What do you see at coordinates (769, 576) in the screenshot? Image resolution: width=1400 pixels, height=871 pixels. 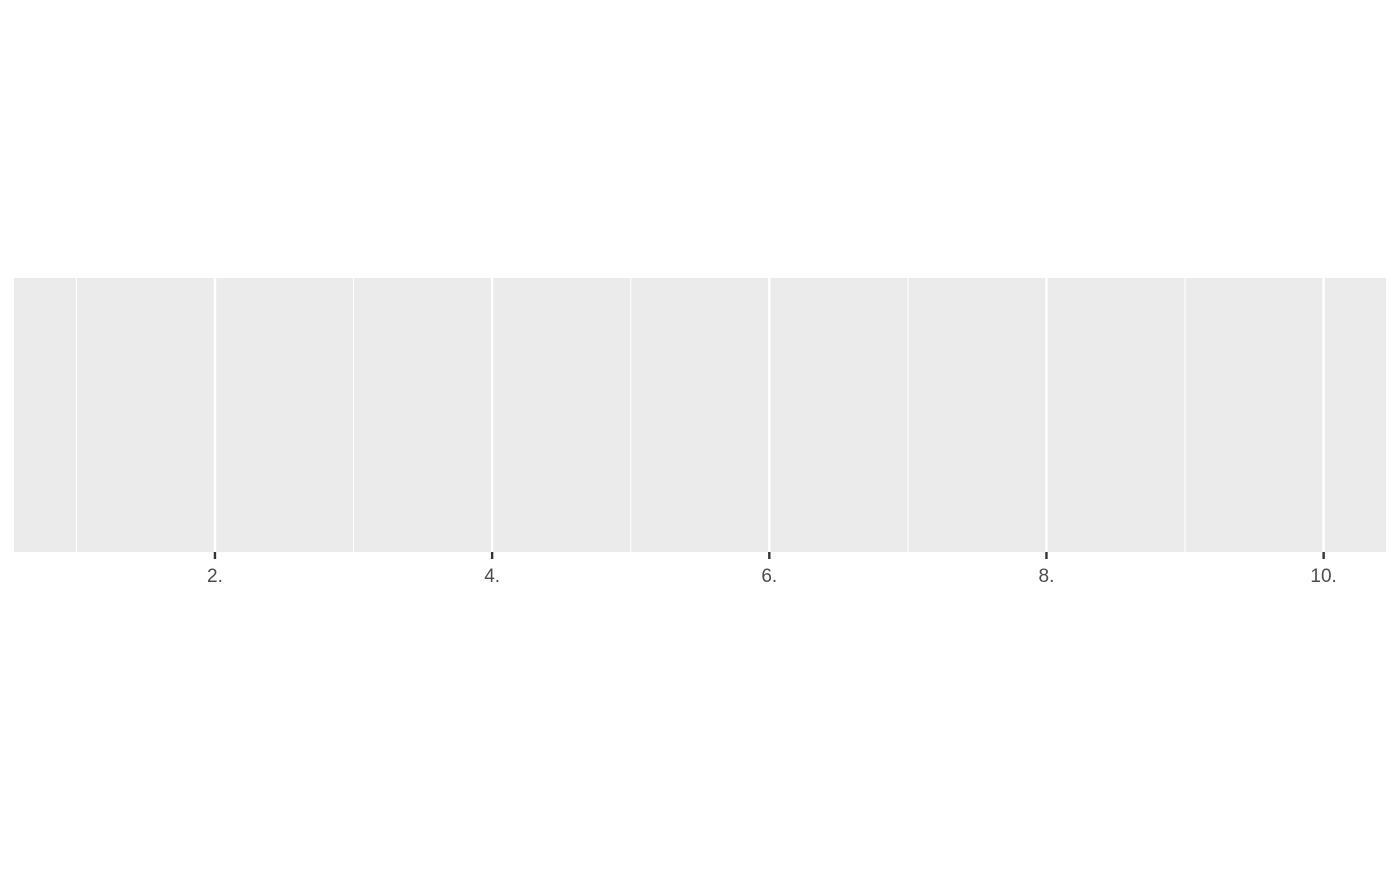 I see `x-tick-label: 6.` at bounding box center [769, 576].